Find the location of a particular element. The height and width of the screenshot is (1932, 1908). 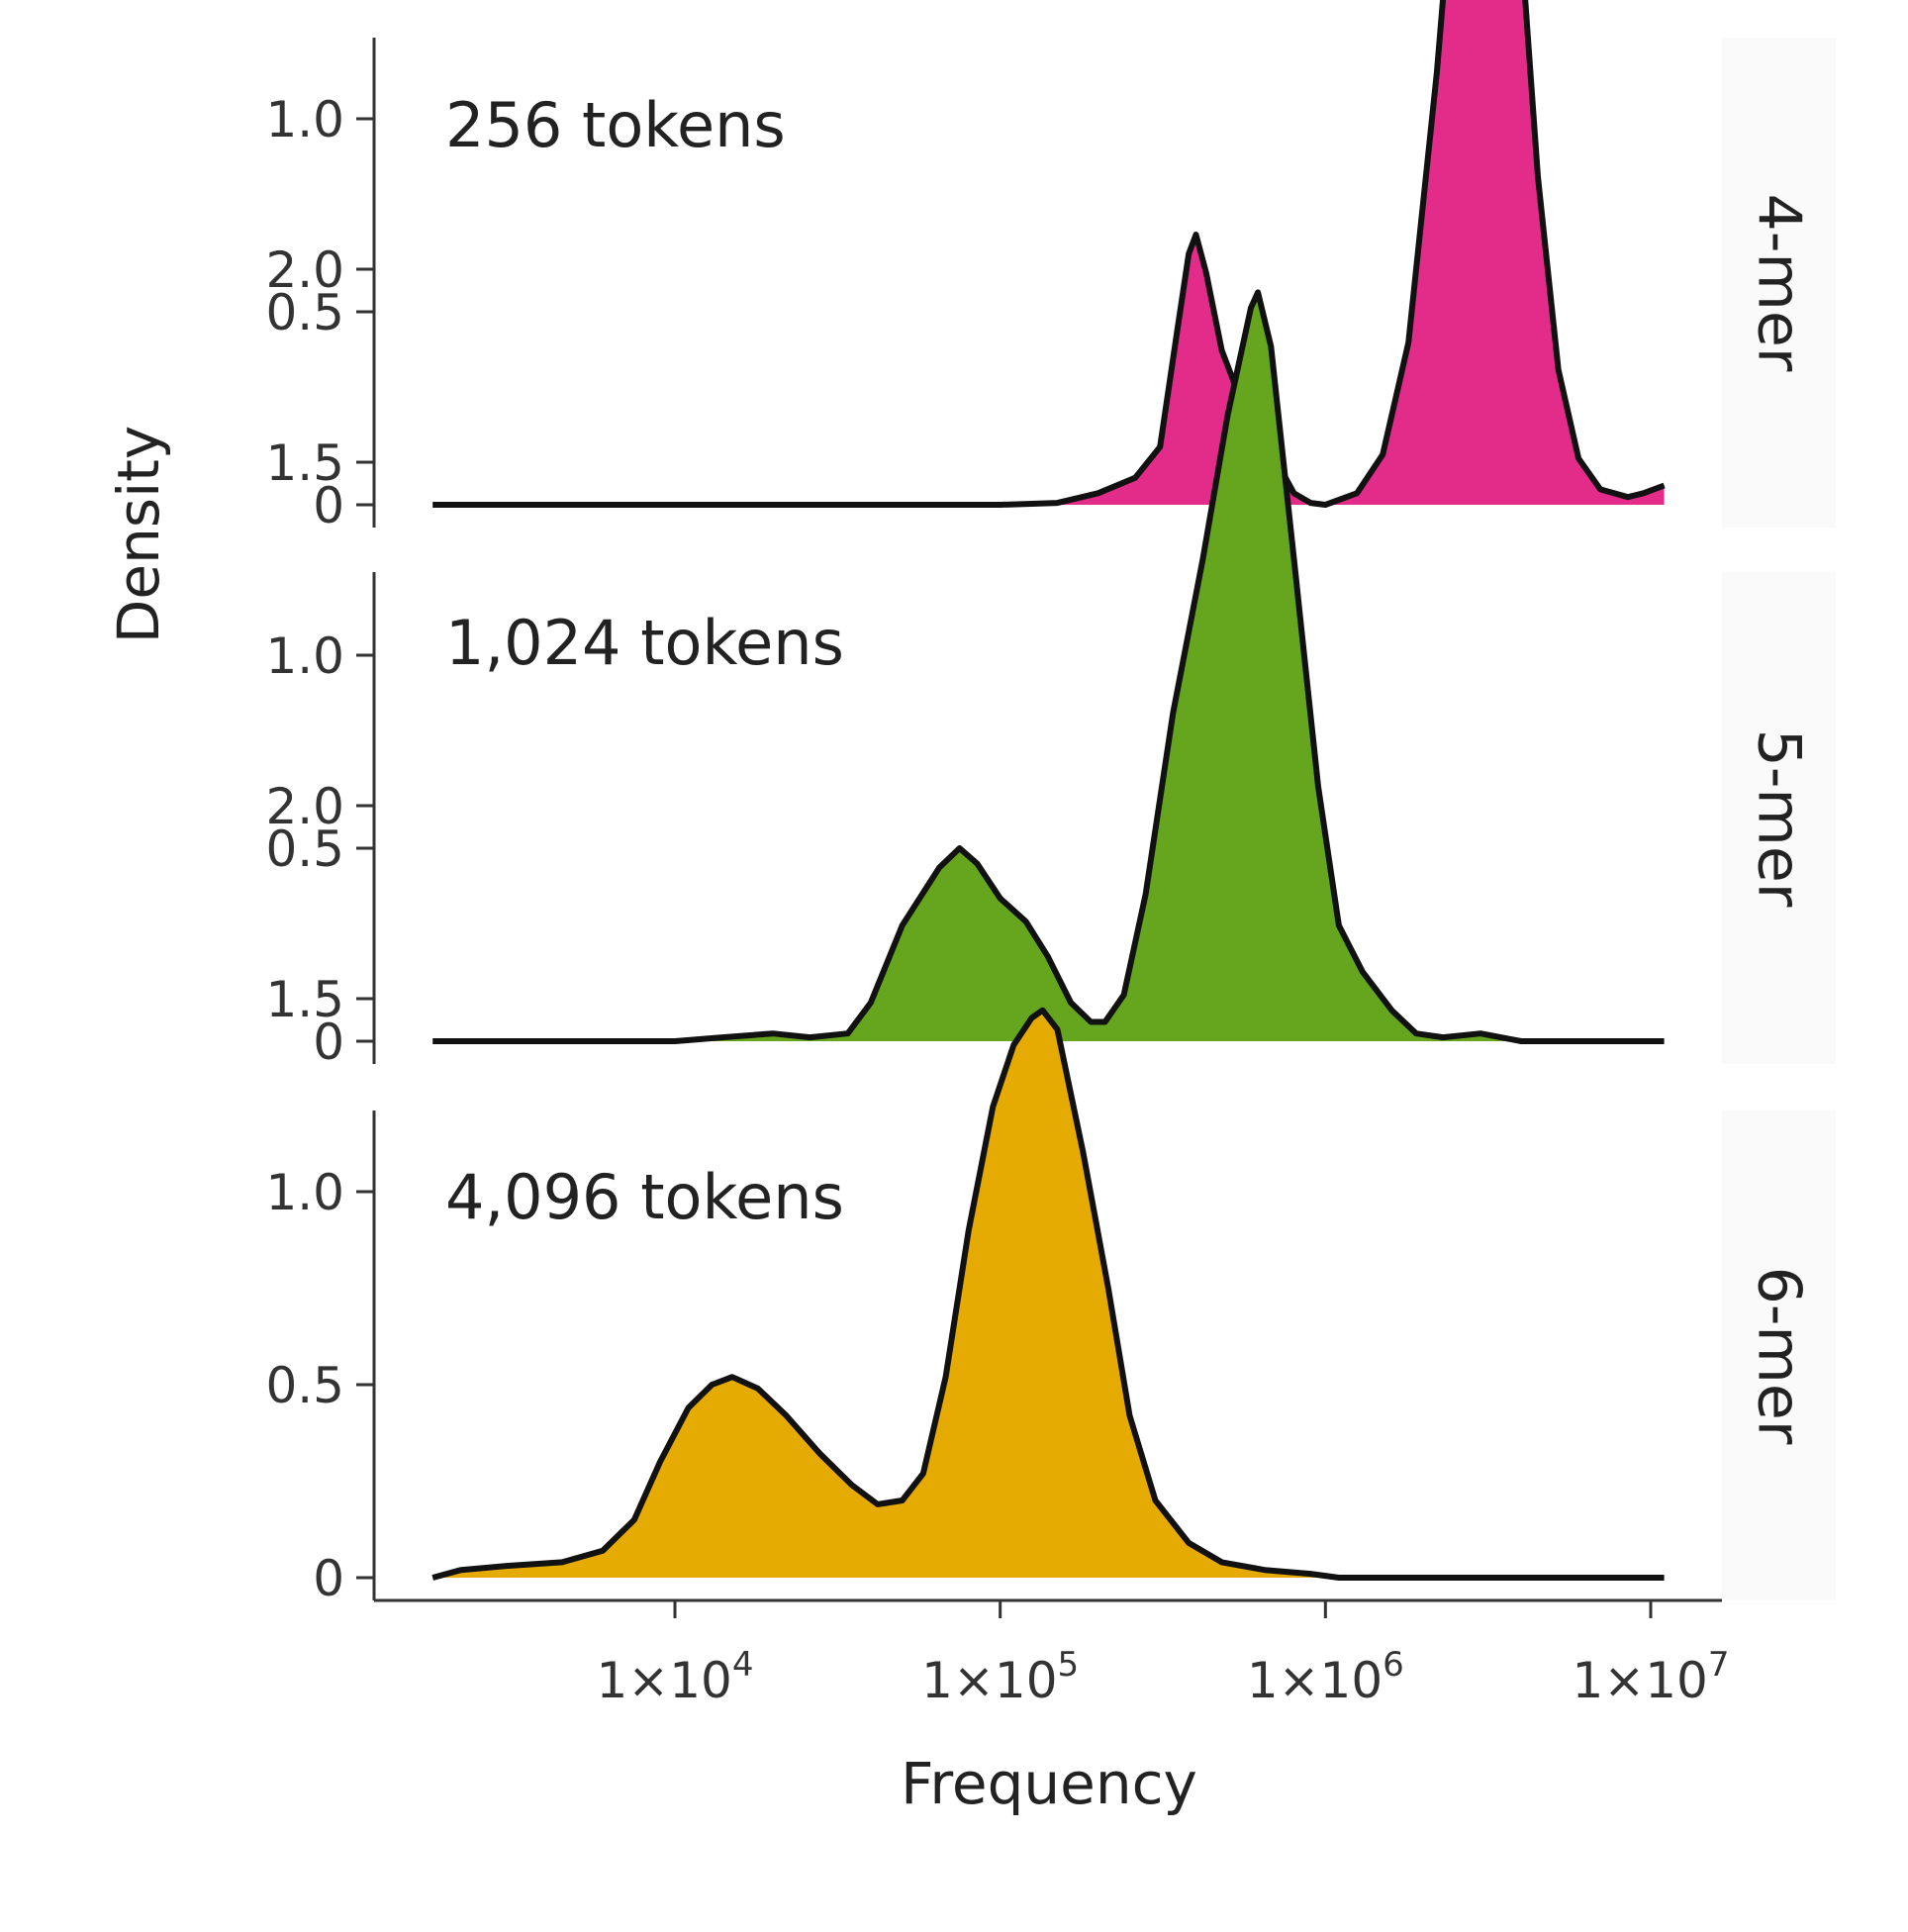

facet-strip-label: 4-mer is located at coordinates (1780, 283).